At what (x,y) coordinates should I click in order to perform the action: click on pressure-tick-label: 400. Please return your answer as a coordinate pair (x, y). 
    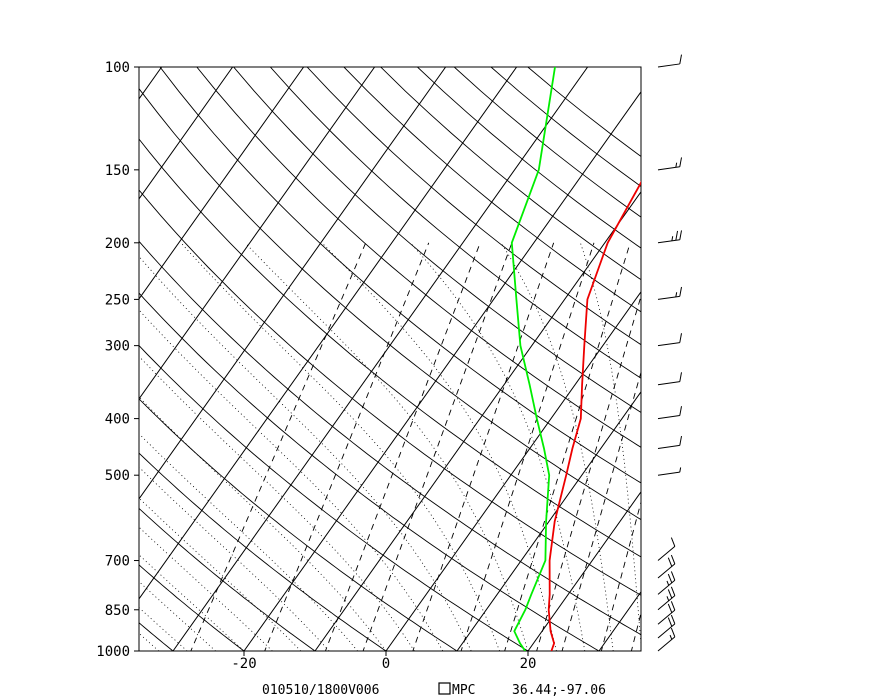
    Looking at the image, I should click on (117, 420).